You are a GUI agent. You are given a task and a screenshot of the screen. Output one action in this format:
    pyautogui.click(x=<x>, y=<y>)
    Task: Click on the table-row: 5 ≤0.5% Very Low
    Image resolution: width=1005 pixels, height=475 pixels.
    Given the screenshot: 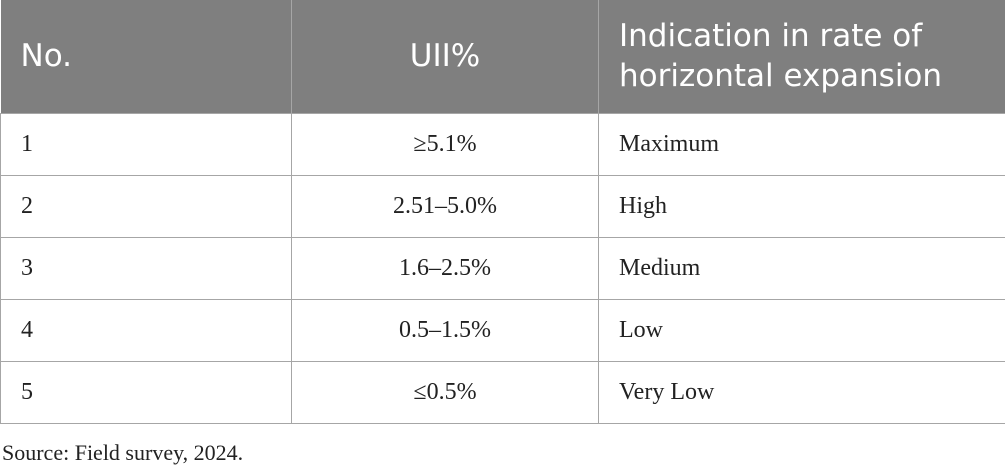 What is the action you would take?
    pyautogui.click(x=502, y=392)
    